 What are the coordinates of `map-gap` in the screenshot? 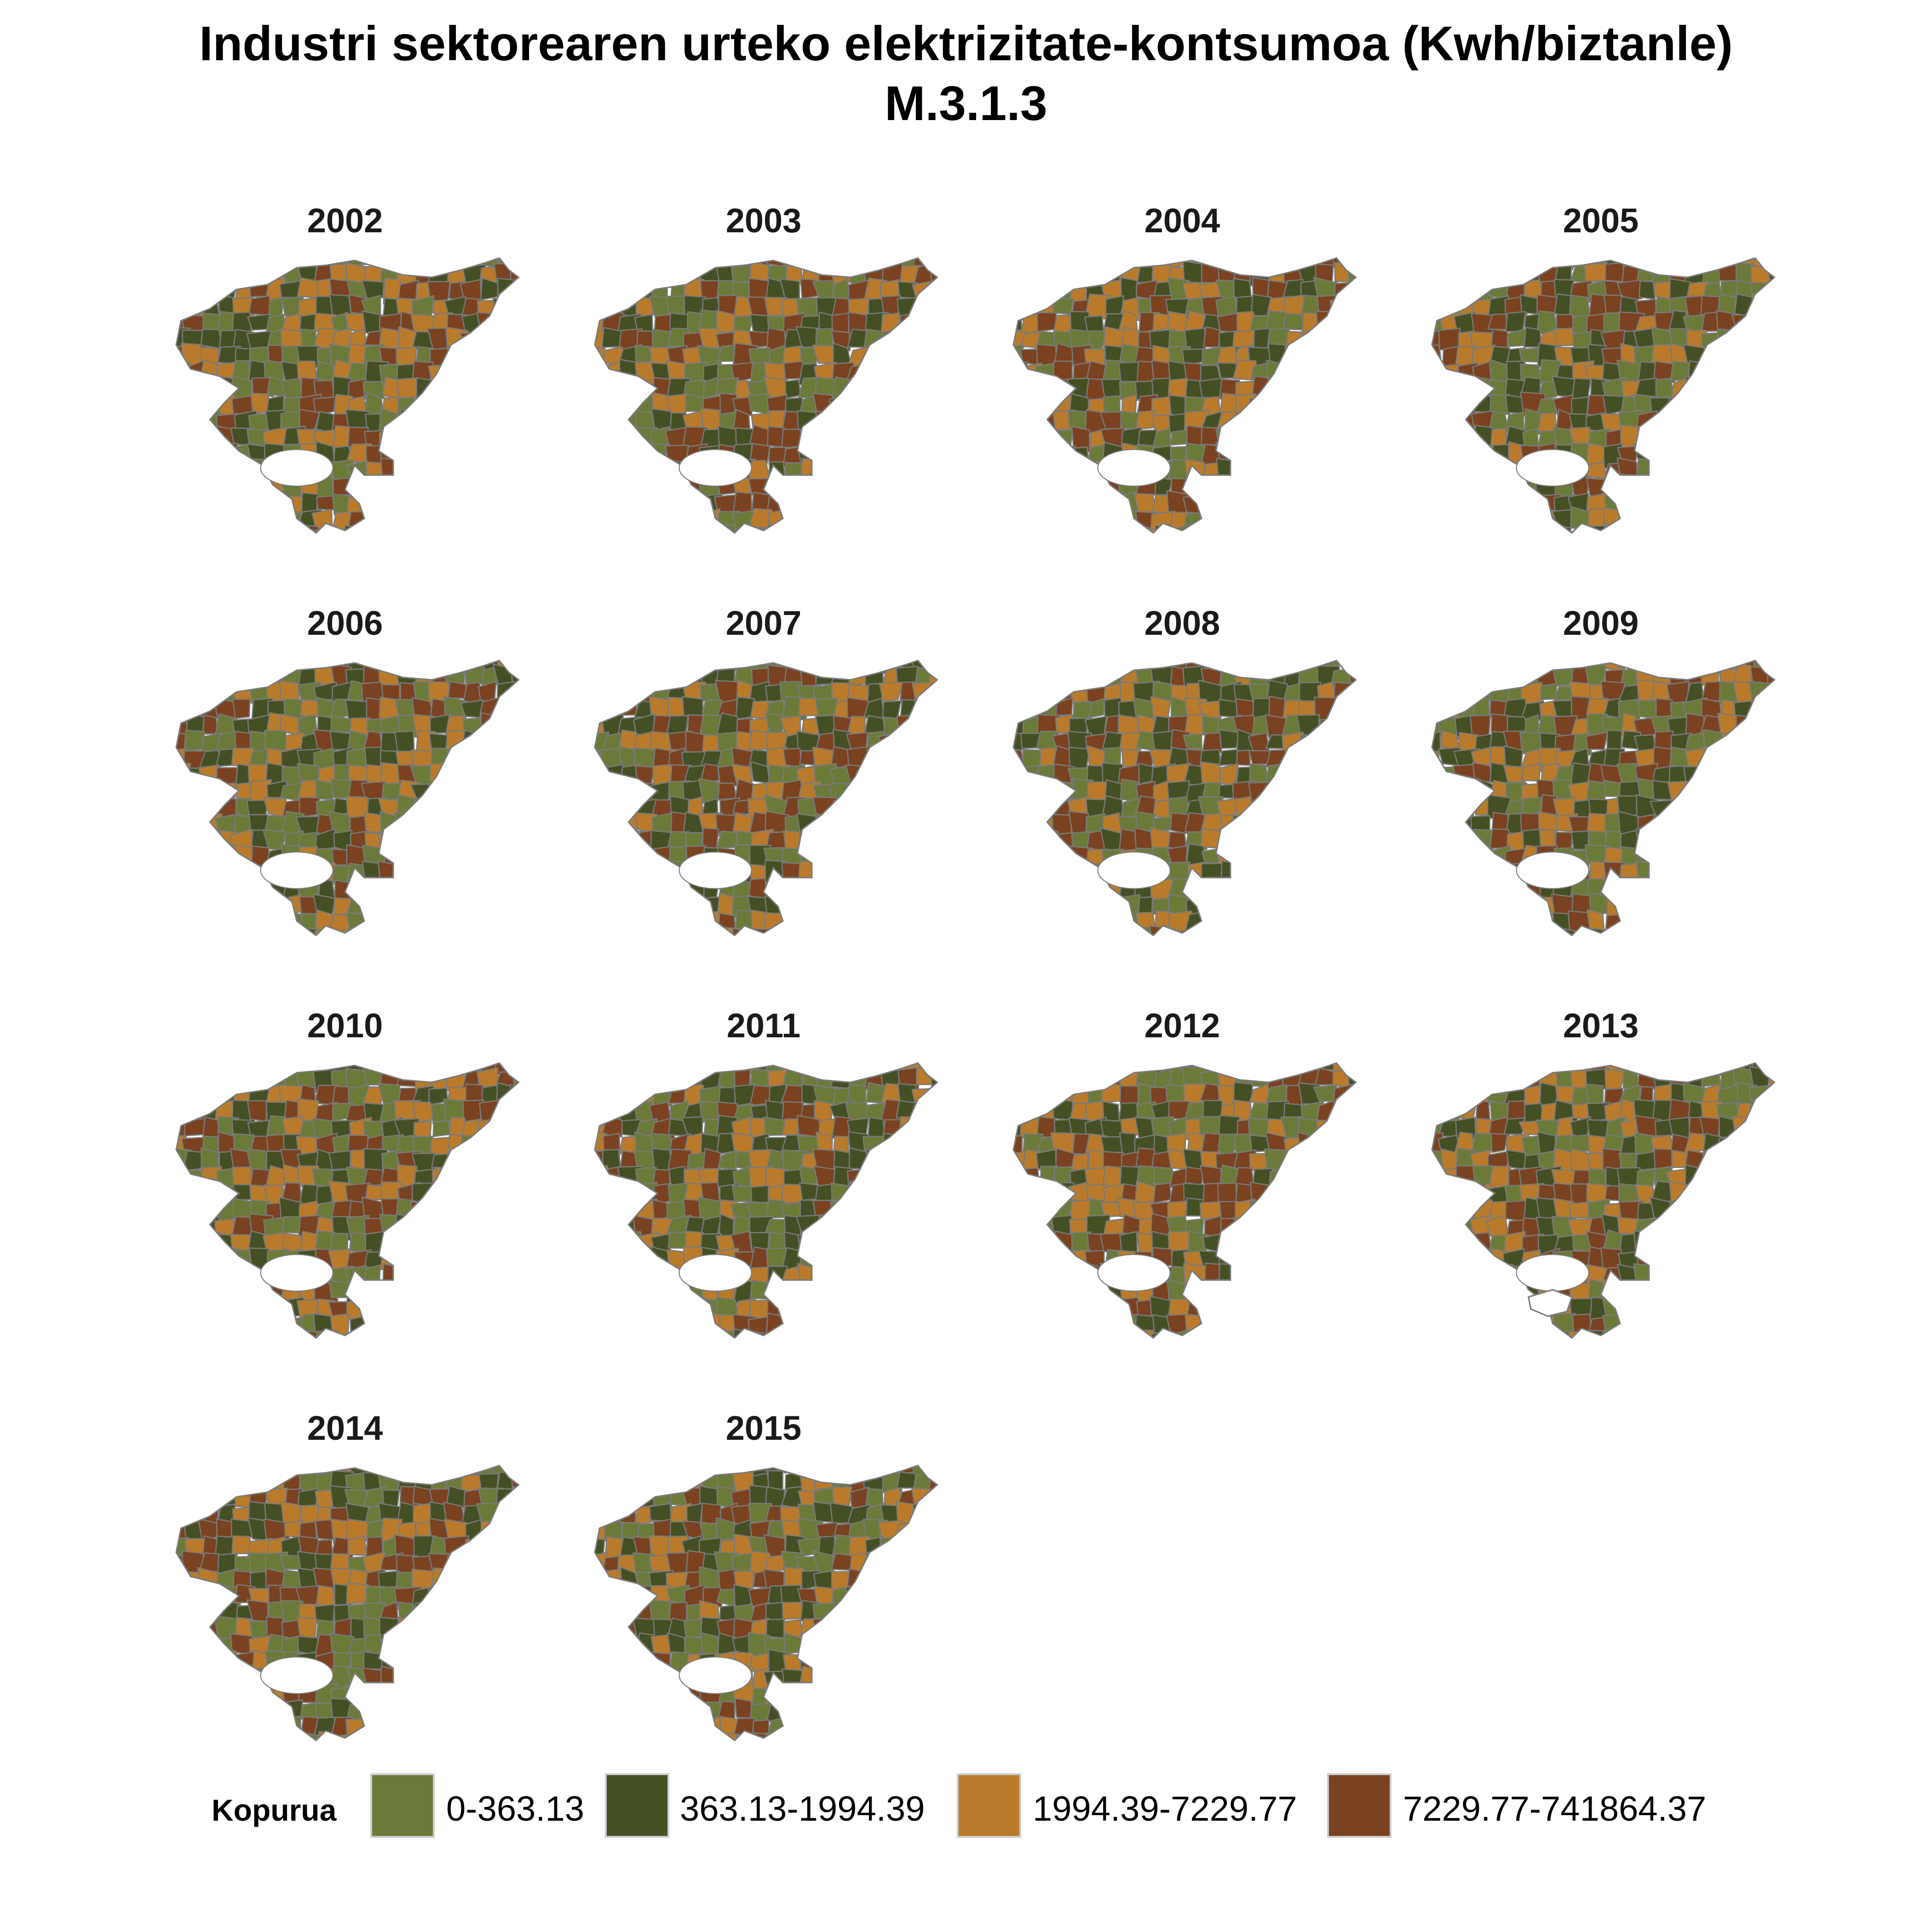 It's located at (715, 870).